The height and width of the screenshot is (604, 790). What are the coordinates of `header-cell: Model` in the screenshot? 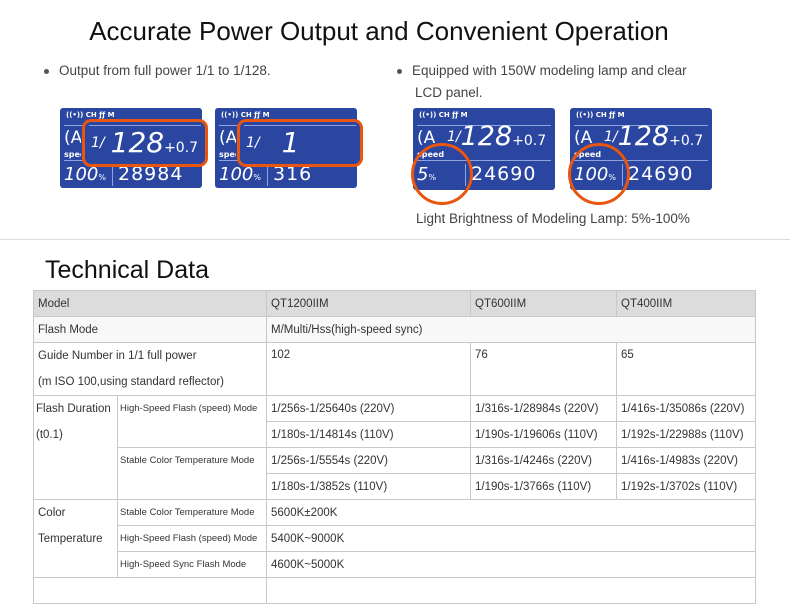 It's located at (150, 303).